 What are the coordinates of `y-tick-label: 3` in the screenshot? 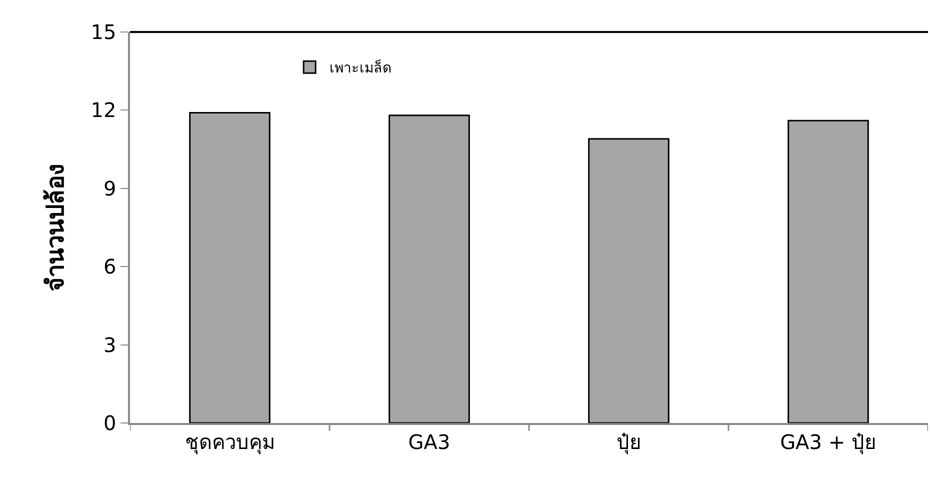 It's located at (110, 344).